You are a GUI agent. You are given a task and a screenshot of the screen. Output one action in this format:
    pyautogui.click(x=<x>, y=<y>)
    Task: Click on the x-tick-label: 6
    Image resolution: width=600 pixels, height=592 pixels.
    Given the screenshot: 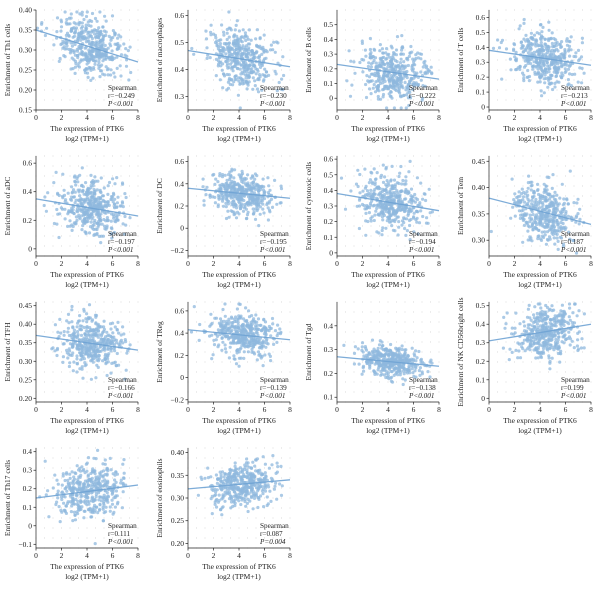 What is the action you would take?
    pyautogui.click(x=414, y=263)
    